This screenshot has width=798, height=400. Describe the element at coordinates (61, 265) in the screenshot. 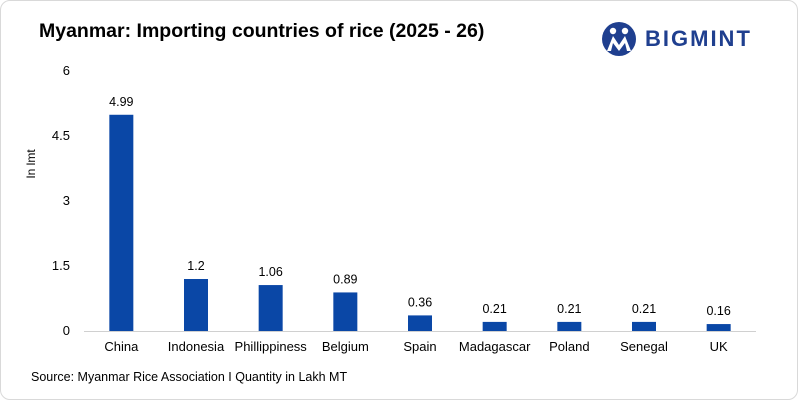

I see `y-tick-label: 1.5` at that location.